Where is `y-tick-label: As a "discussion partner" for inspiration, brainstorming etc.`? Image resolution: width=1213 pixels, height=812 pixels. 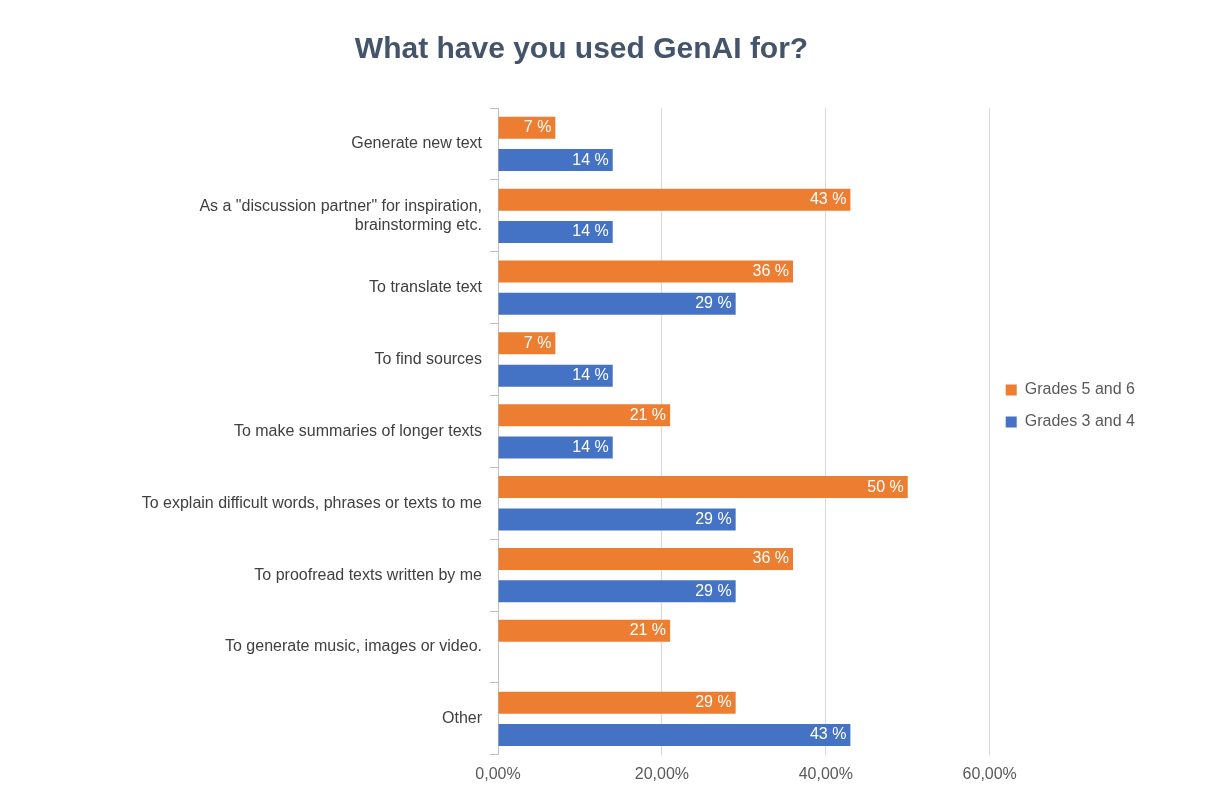
y-tick-label: As a "discussion partner" for inspiration, brainstorming etc. is located at coordinates (340, 214).